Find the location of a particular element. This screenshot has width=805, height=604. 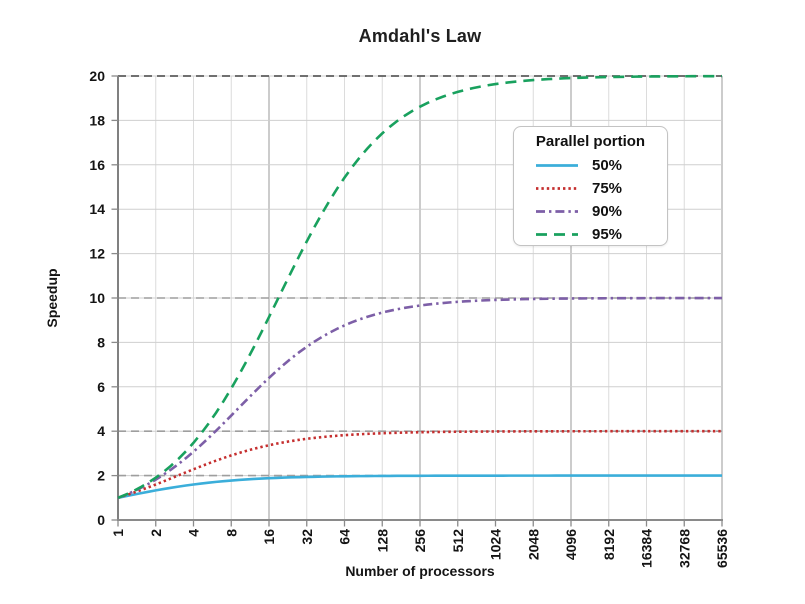

y-tick-label: 18 is located at coordinates (97, 120).